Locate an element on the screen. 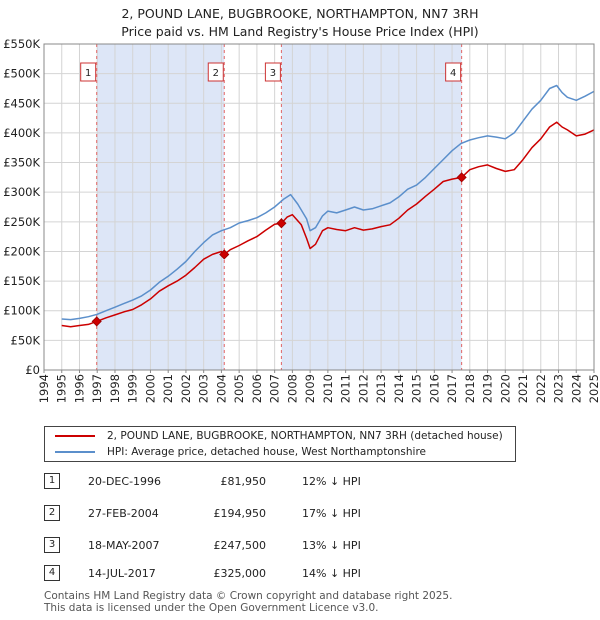 The height and width of the screenshot is (620, 600). x-tick-label: 1995 is located at coordinates (62, 388).